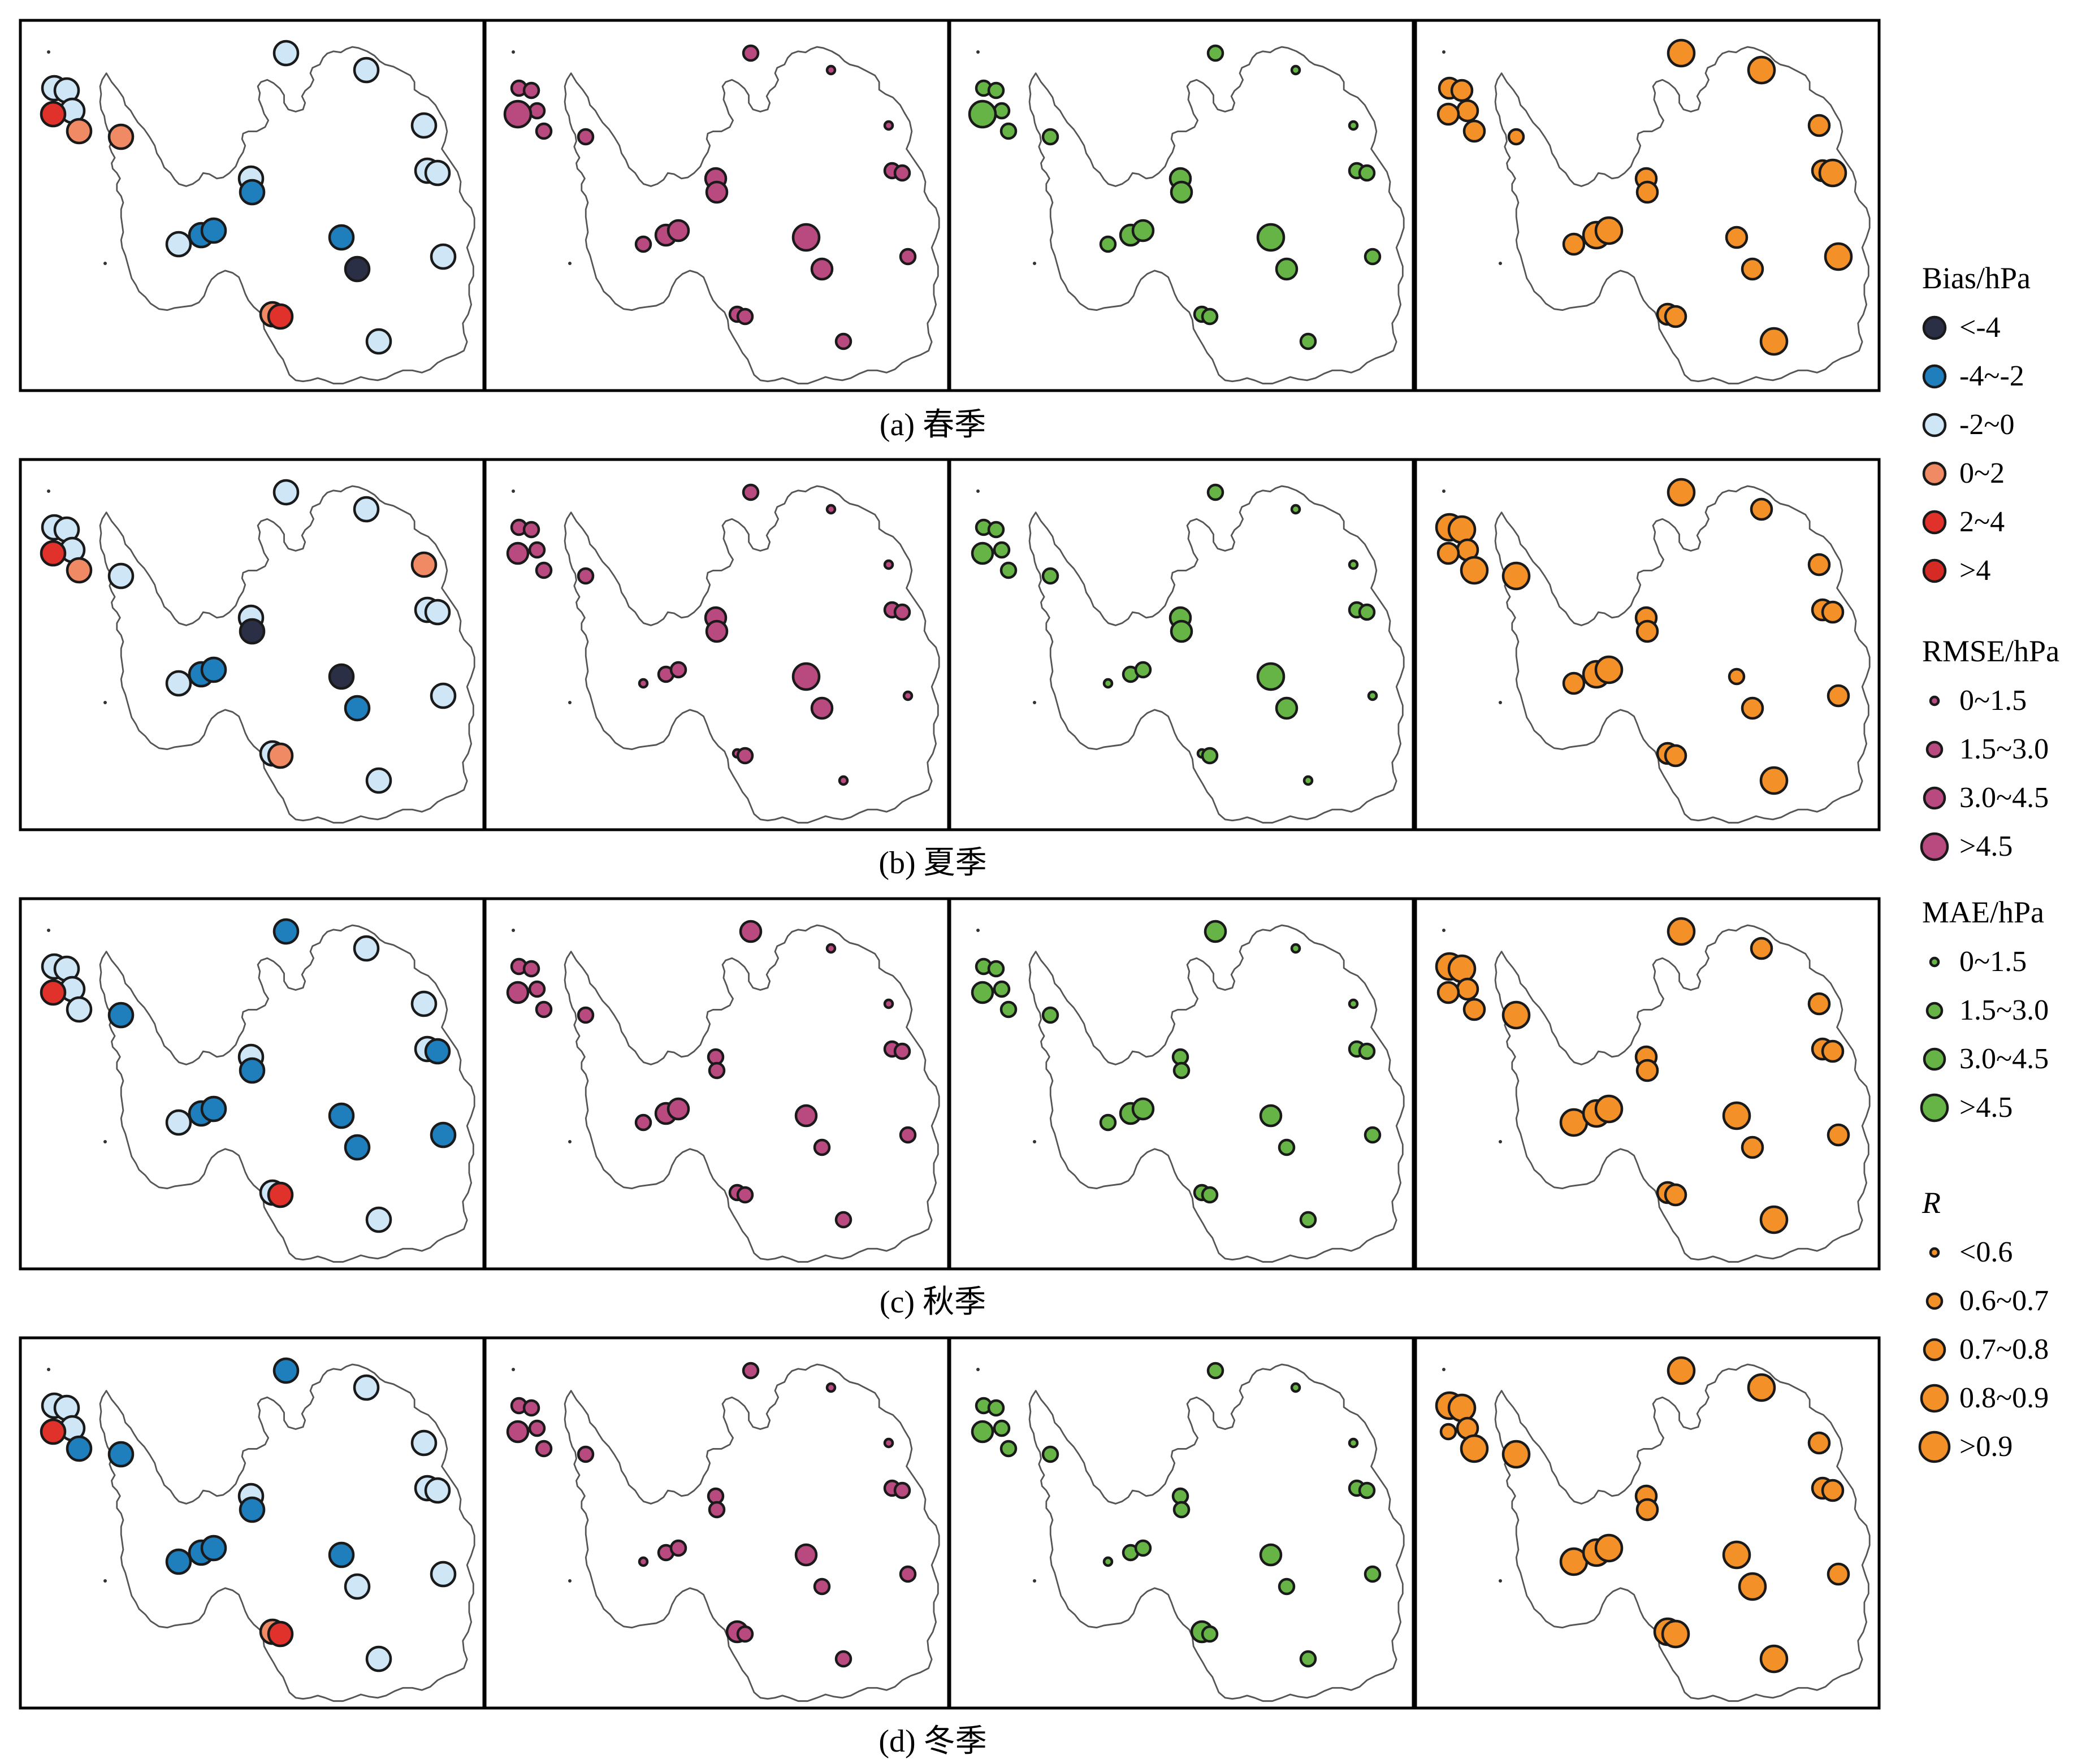 The width and height of the screenshot is (2086, 1764). Describe the element at coordinates (1992, 376) in the screenshot. I see `legend-label: -4~-2` at that location.